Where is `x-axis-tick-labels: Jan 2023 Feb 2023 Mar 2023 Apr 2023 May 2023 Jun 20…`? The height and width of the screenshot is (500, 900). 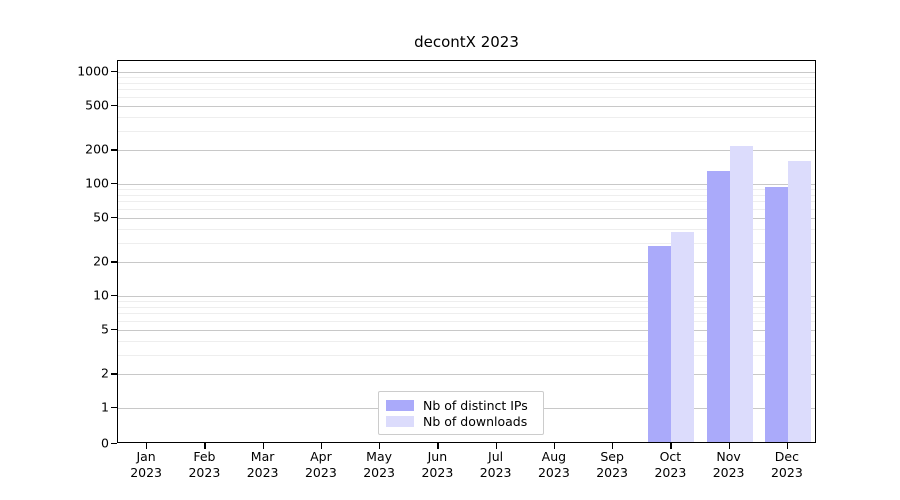
x-axis-tick-labels: Jan 2023 Feb 2023 Mar 2023 Apr 2023 May 2023 Jun 20… is located at coordinates (466, 471).